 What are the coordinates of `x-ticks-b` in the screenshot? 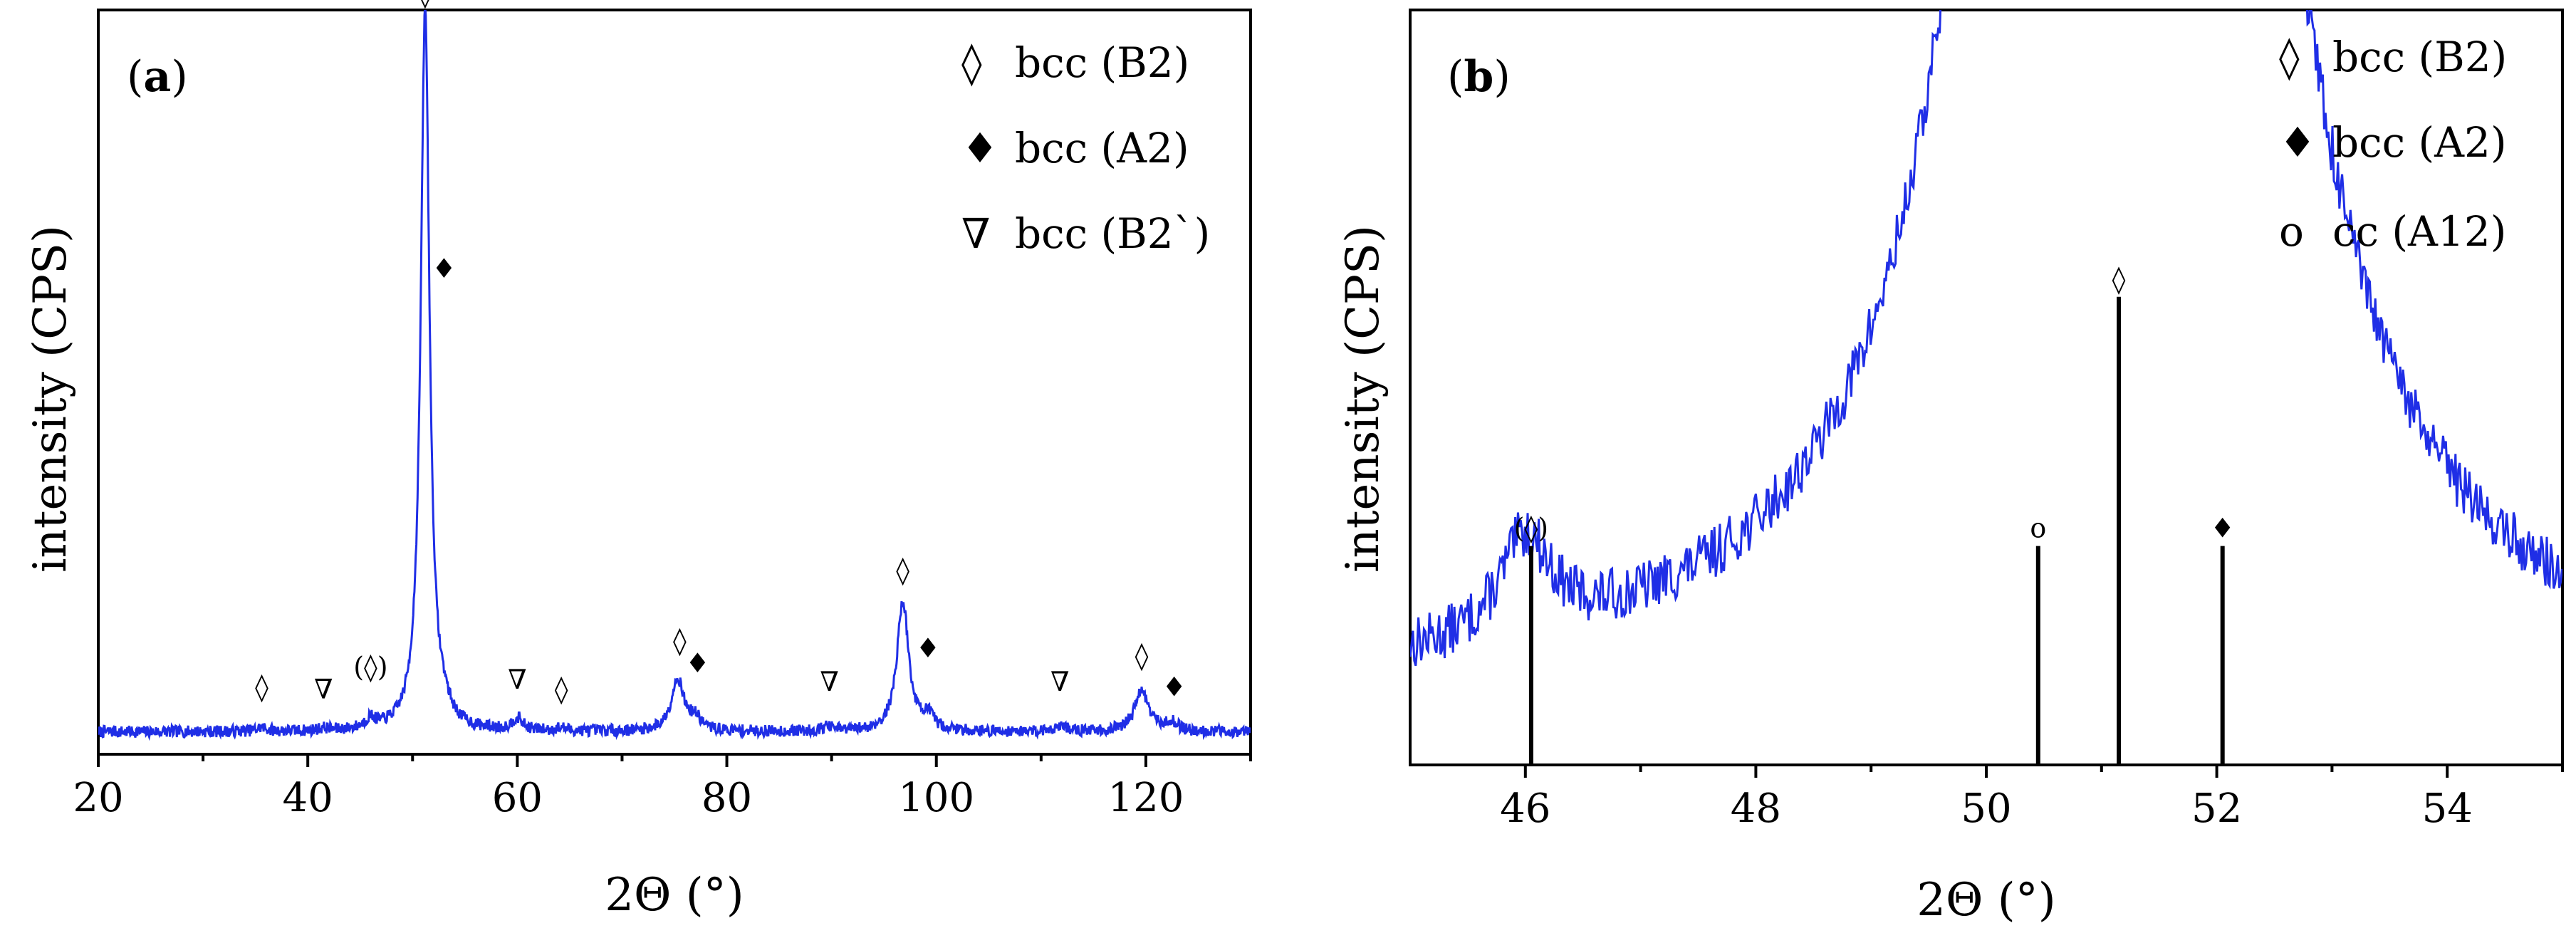 It's located at (2043, 771).